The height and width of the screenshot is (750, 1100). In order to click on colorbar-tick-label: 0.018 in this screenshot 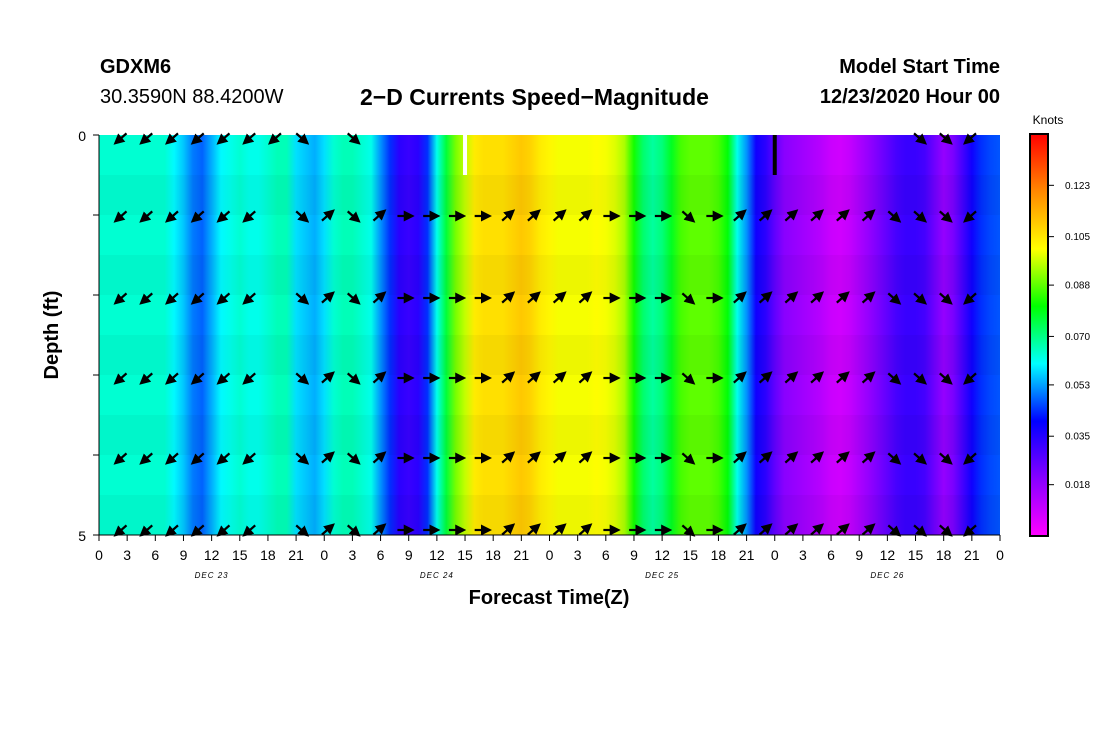, I will do `click(1077, 485)`.